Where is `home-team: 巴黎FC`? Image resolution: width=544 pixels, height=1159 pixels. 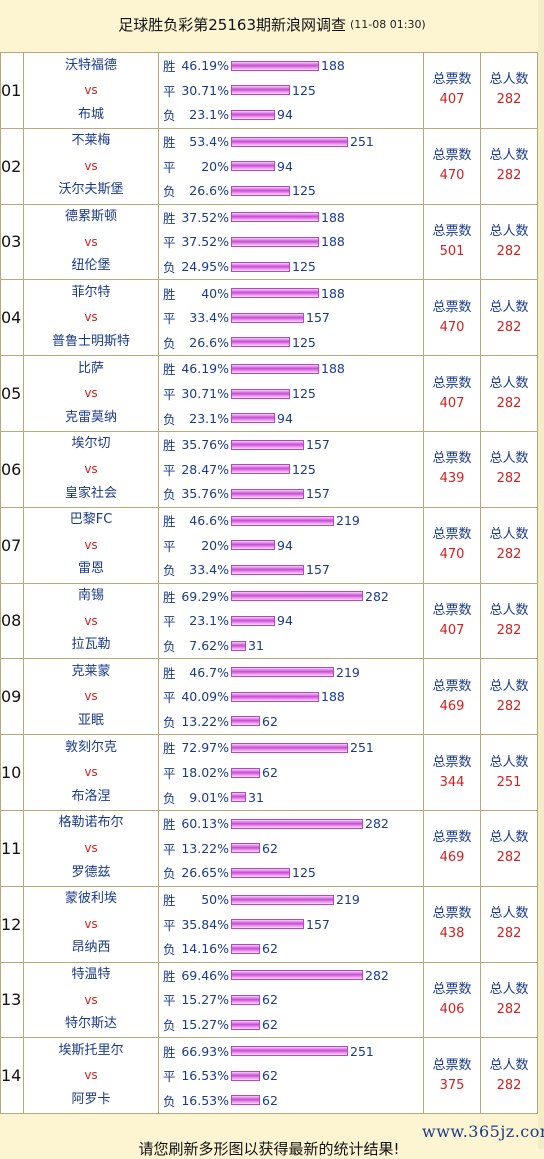 home-team: 巴黎FC is located at coordinates (91, 520).